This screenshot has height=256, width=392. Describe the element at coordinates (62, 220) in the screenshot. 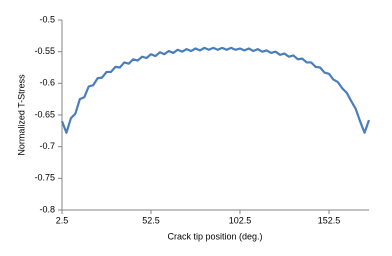

I see `x-tick-label: 2.5` at that location.